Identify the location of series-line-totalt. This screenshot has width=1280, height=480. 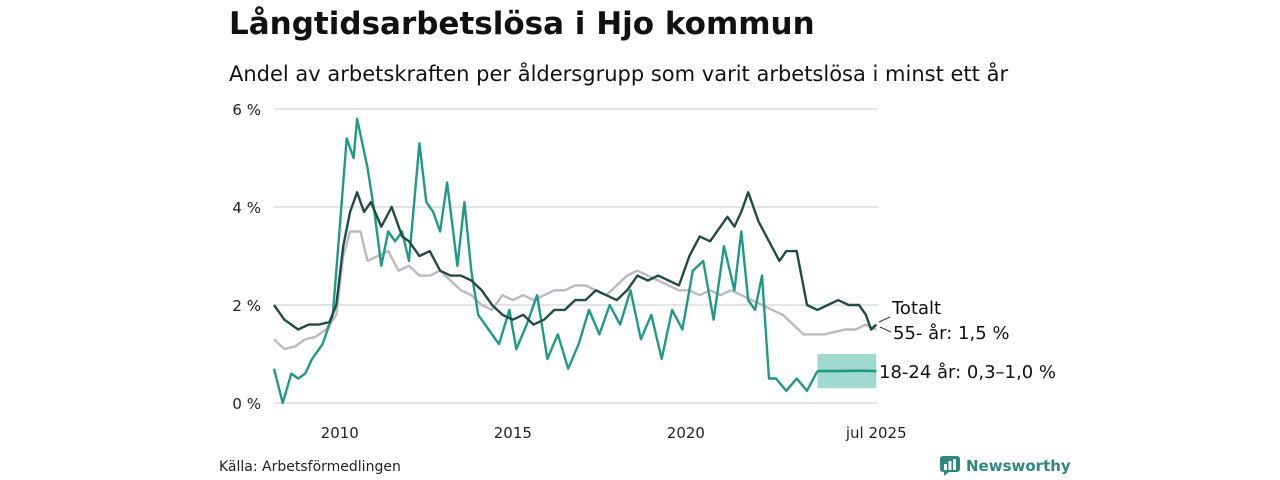
(575, 261).